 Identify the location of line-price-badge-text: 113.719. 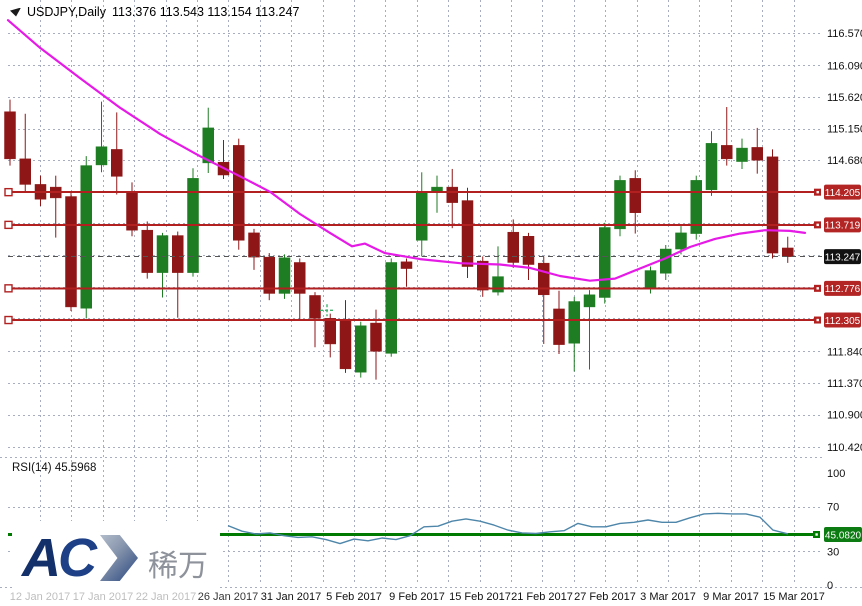
(843, 226).